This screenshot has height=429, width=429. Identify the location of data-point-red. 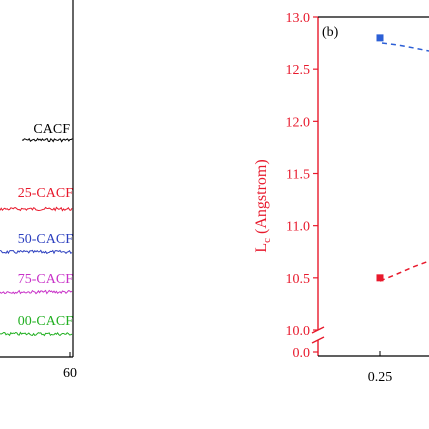
(380, 278).